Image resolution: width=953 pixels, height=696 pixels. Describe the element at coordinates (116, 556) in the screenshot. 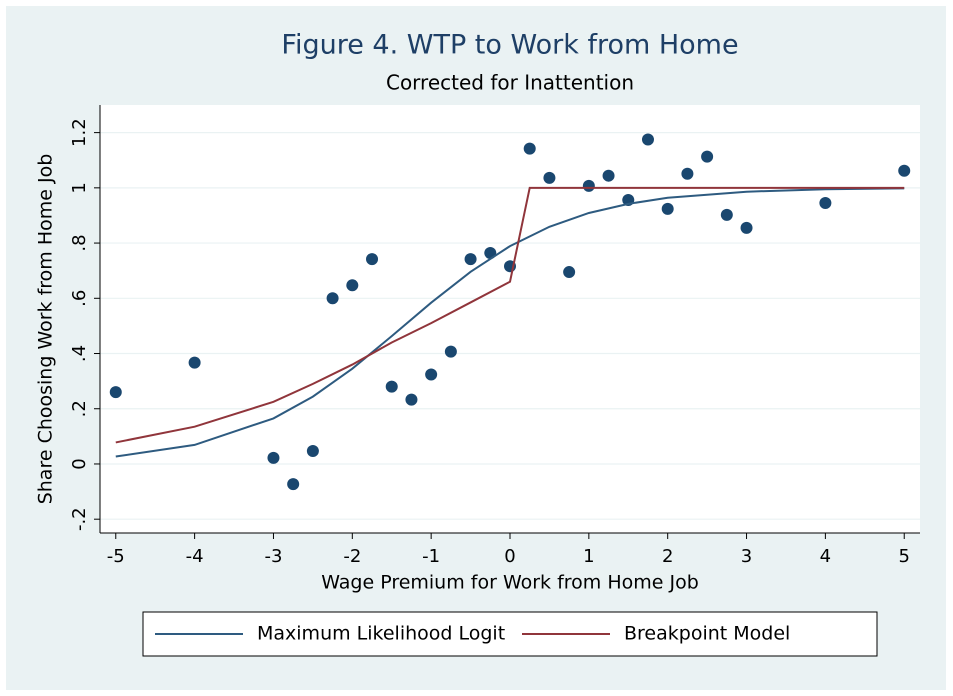

I see `x-tick-label: -5` at that location.